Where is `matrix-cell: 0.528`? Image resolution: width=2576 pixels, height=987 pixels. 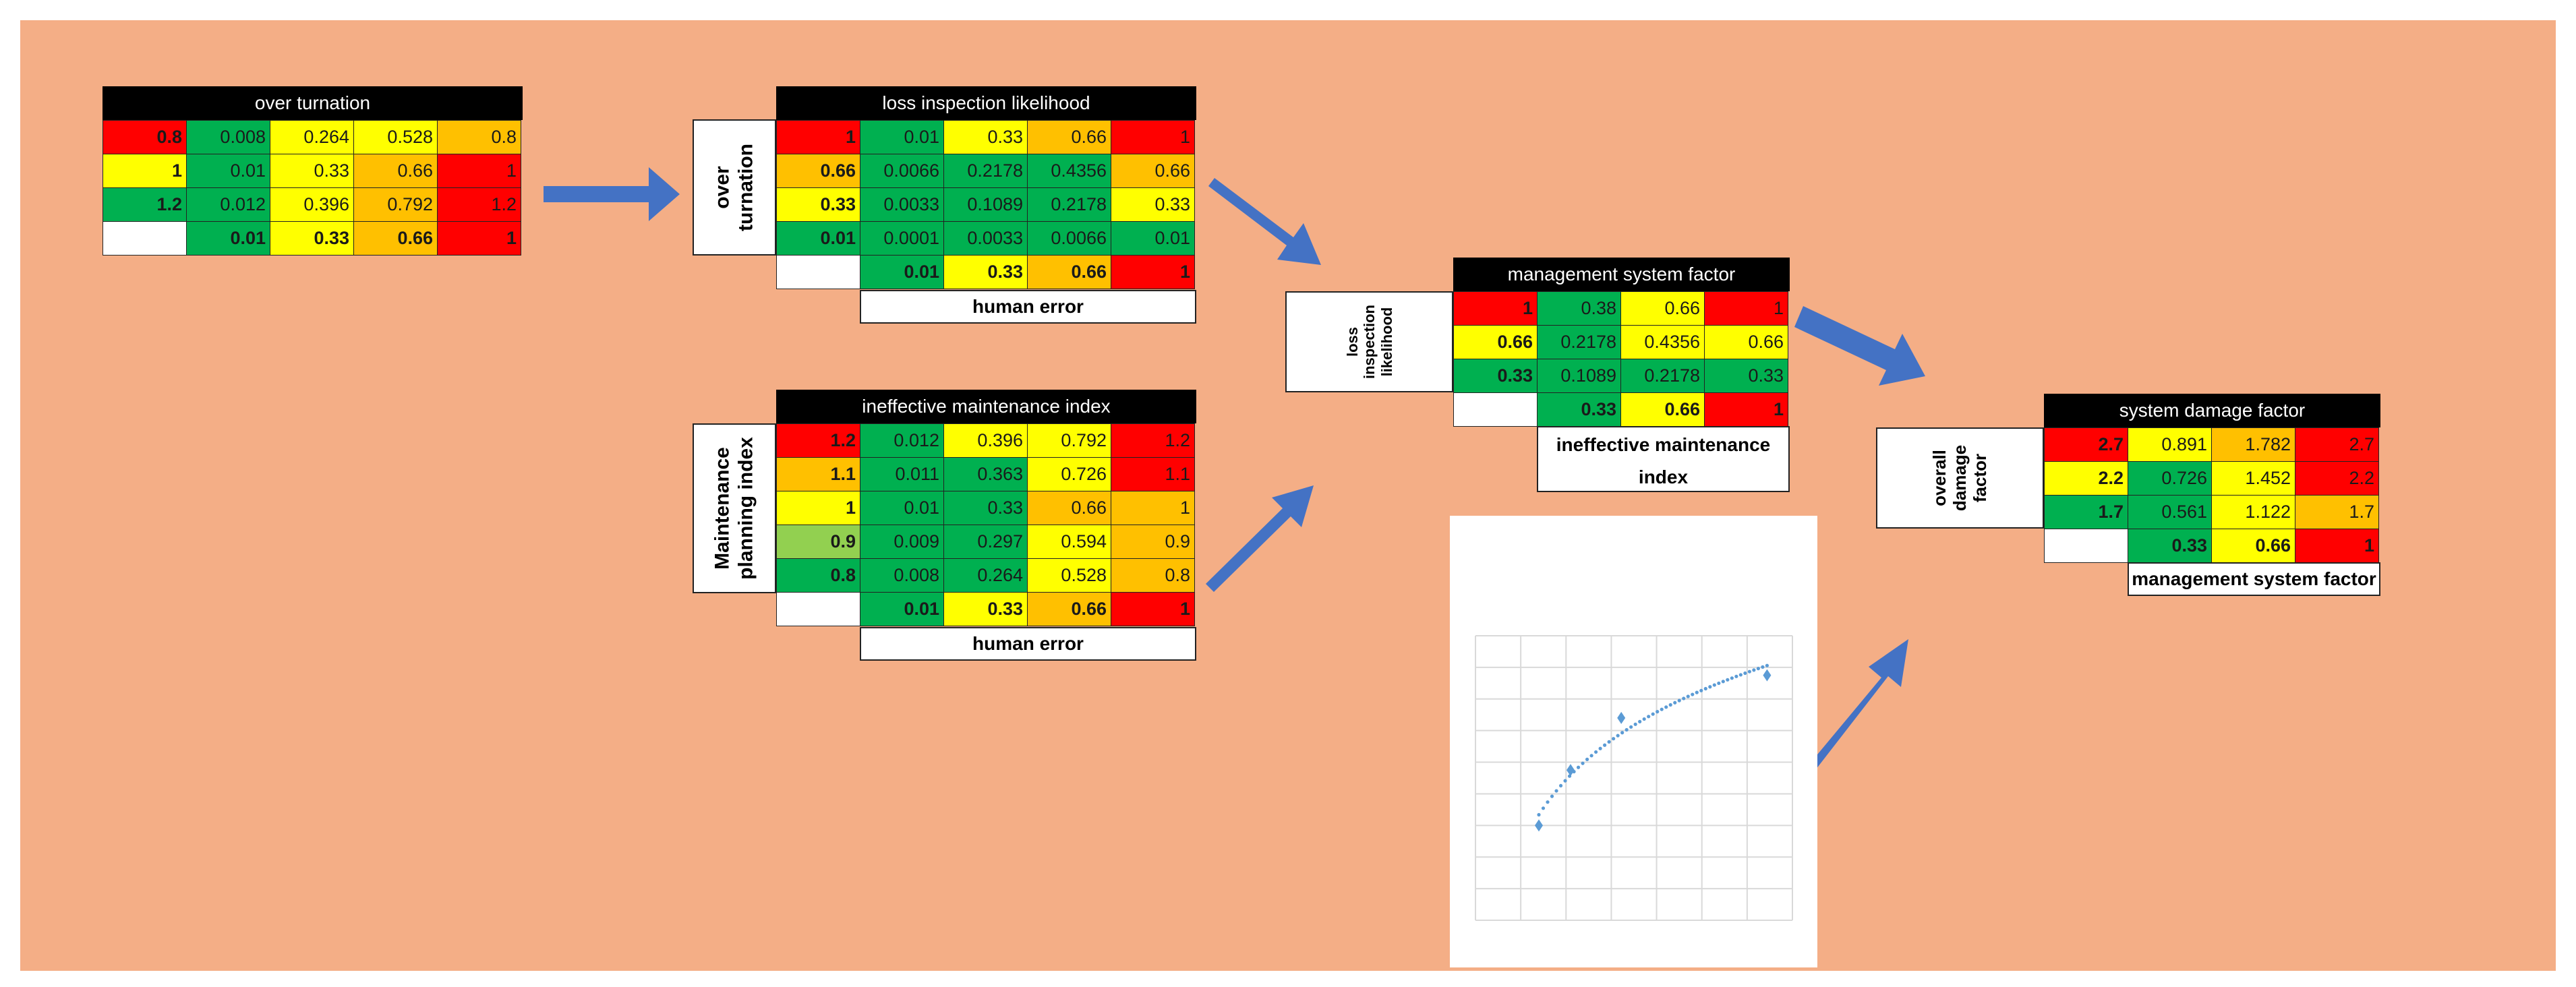
matrix-cell: 0.528 is located at coordinates (396, 137).